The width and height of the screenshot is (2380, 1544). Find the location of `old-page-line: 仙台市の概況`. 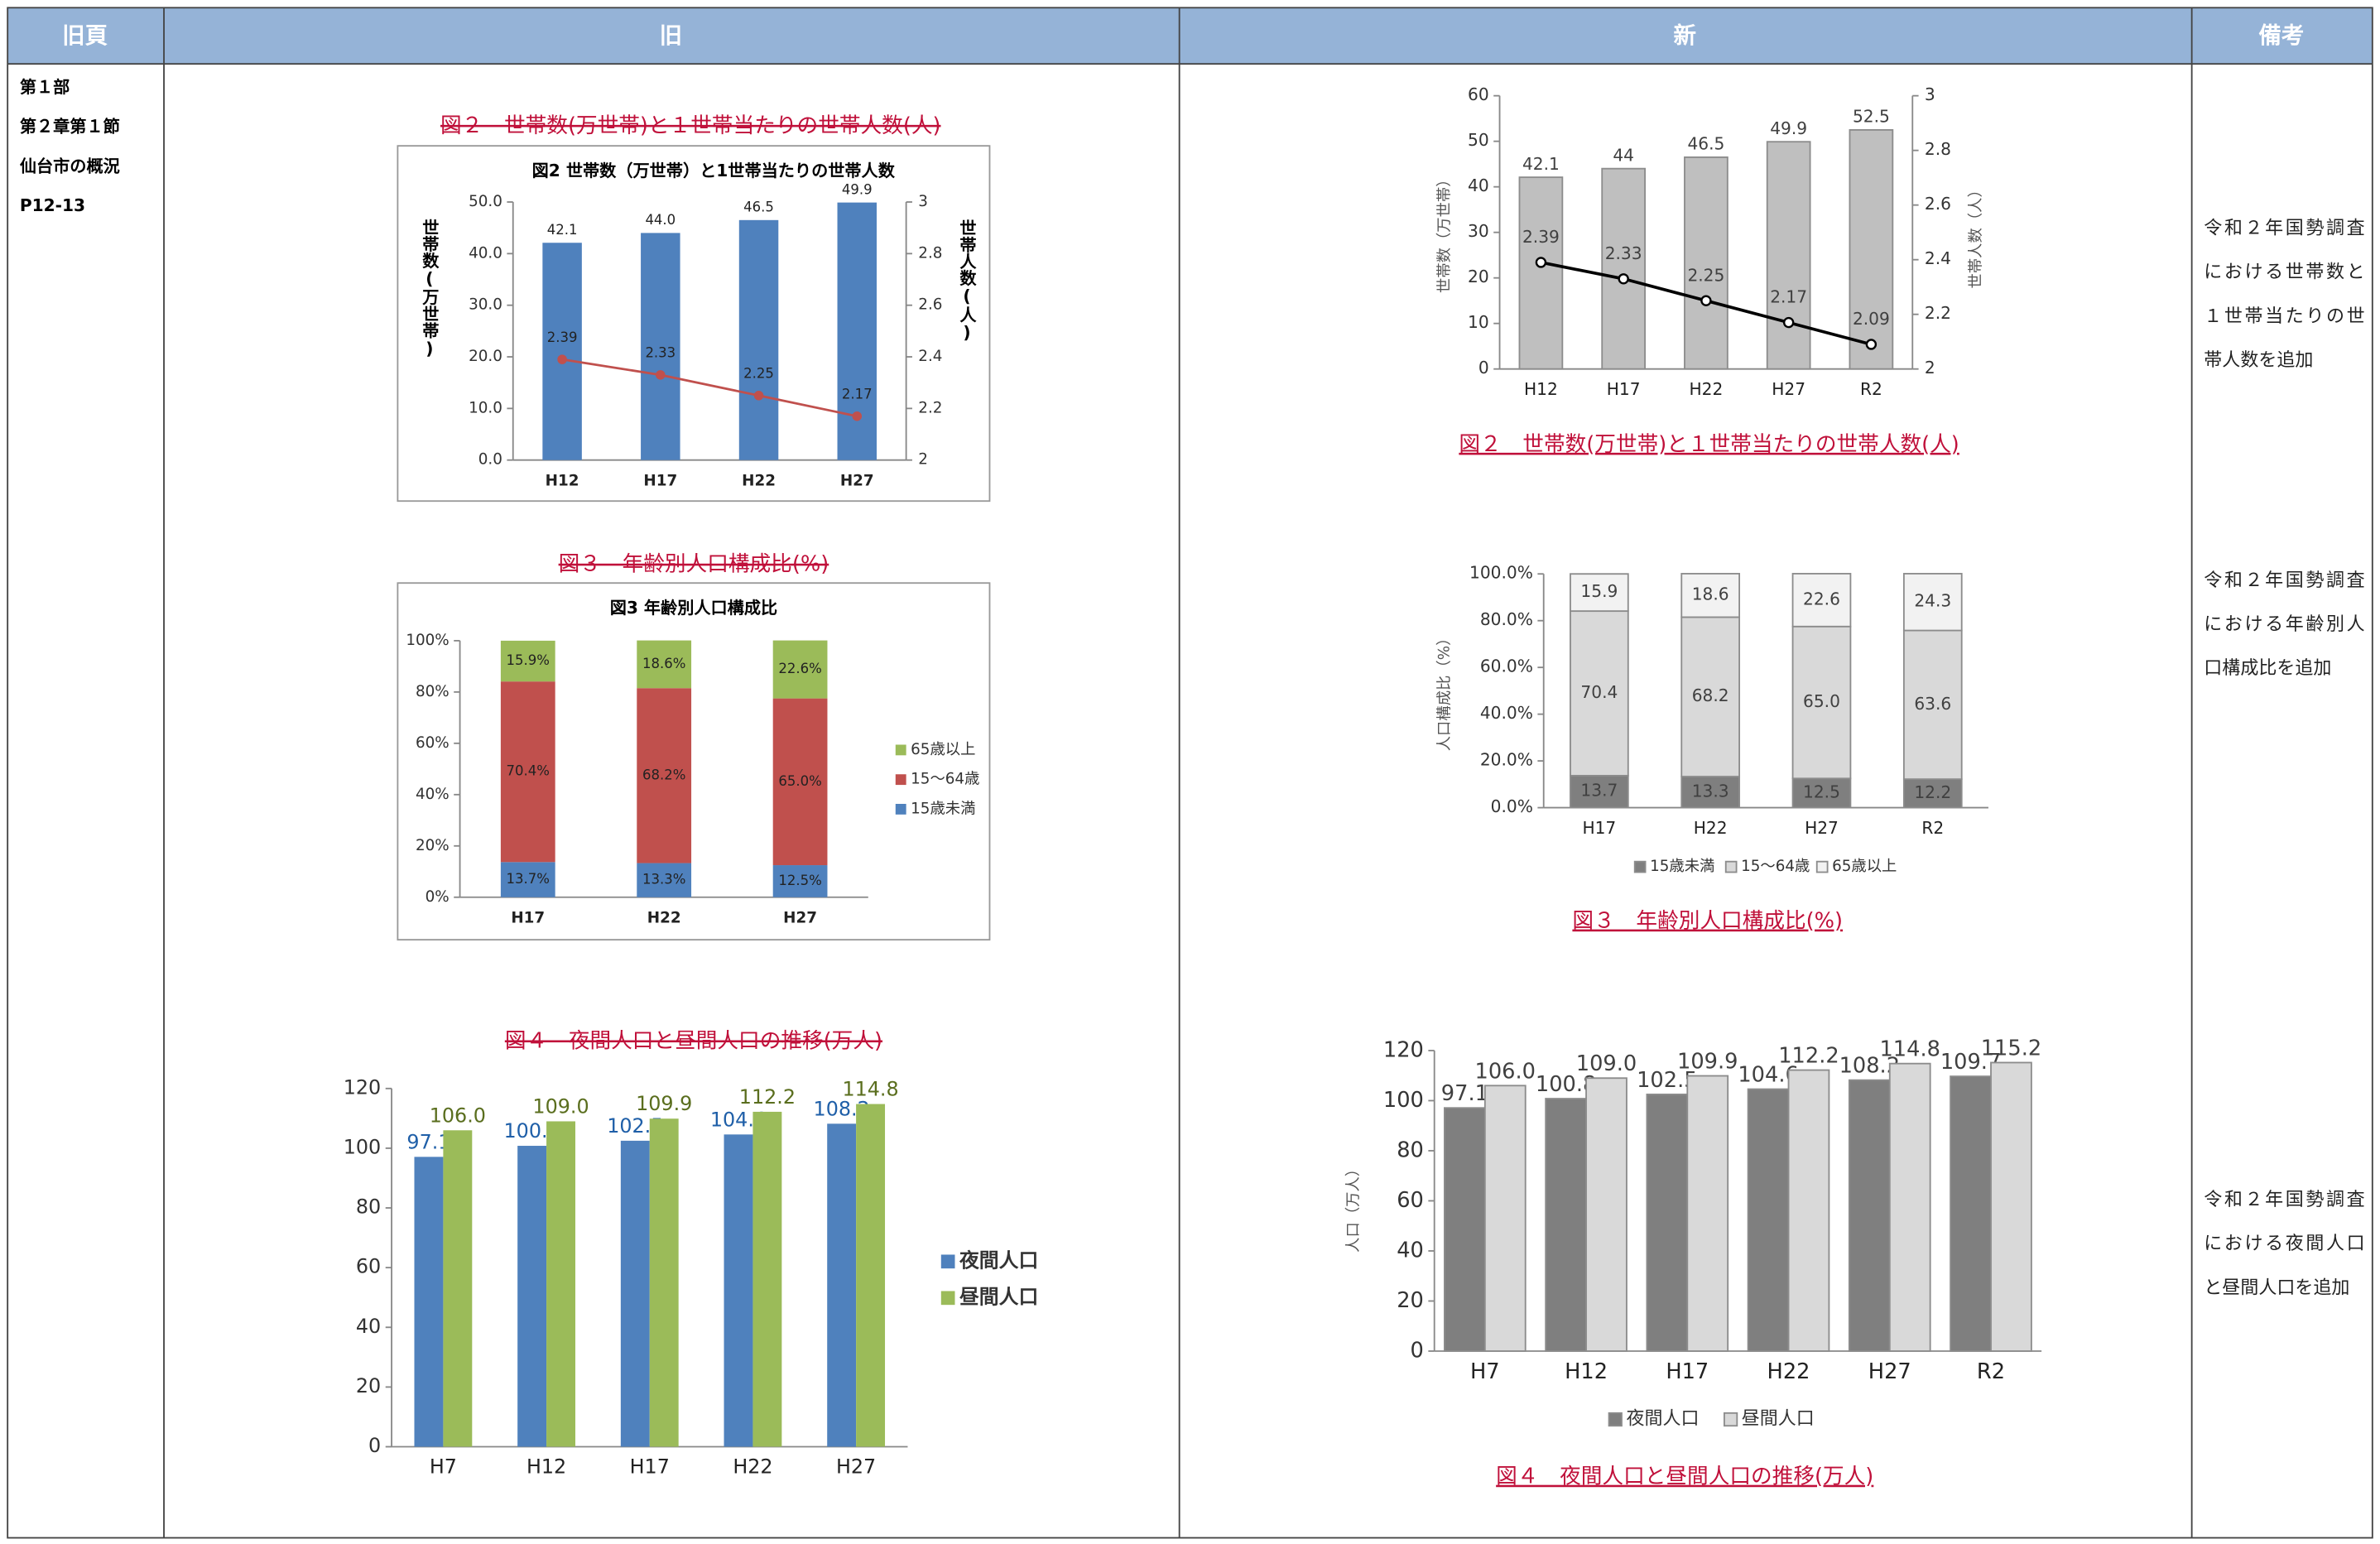

old-page-line: 仙台市の概況 is located at coordinates (70, 166).